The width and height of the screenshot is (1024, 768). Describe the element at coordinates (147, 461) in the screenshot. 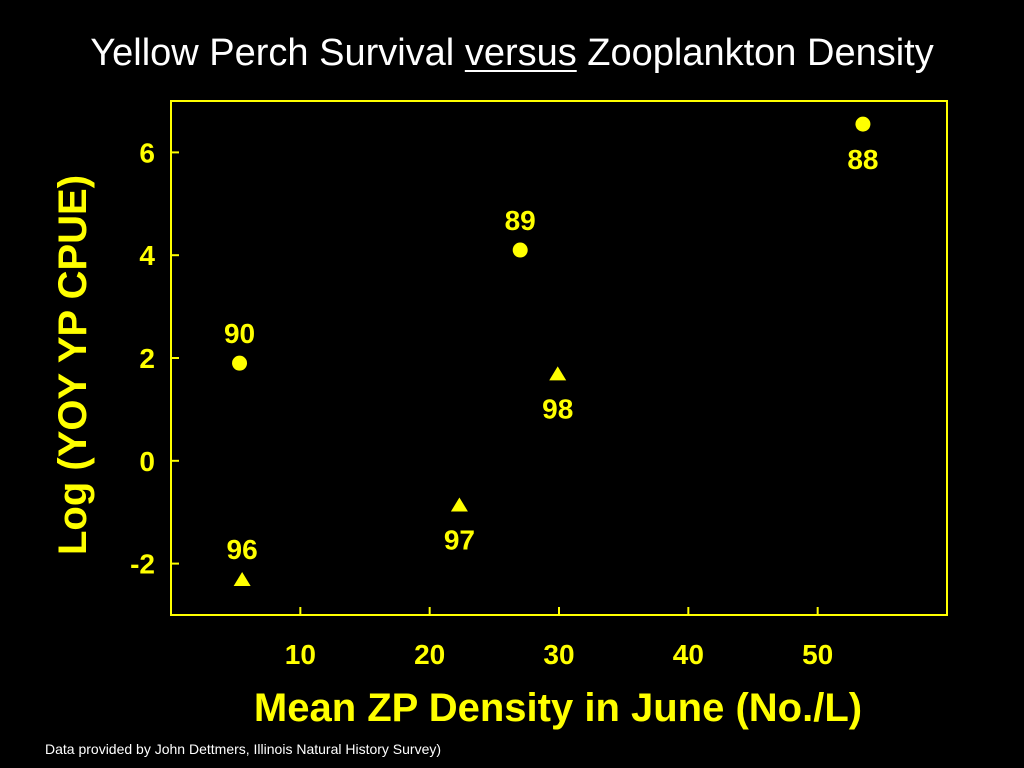

I see `y-tick-label: 0` at that location.